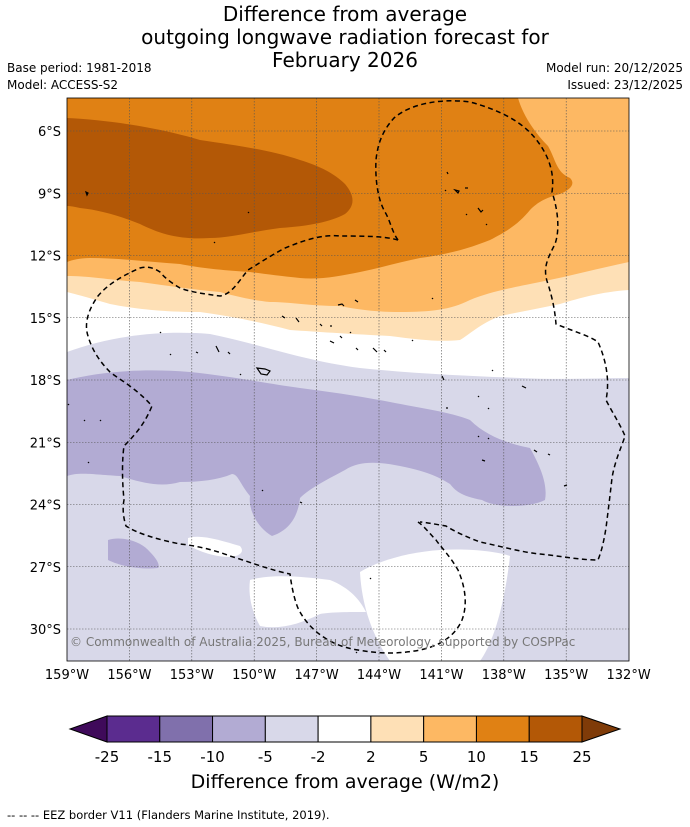  I want to click on title-line-2: outgoing longwave radiation forecast for, so click(345, 37).